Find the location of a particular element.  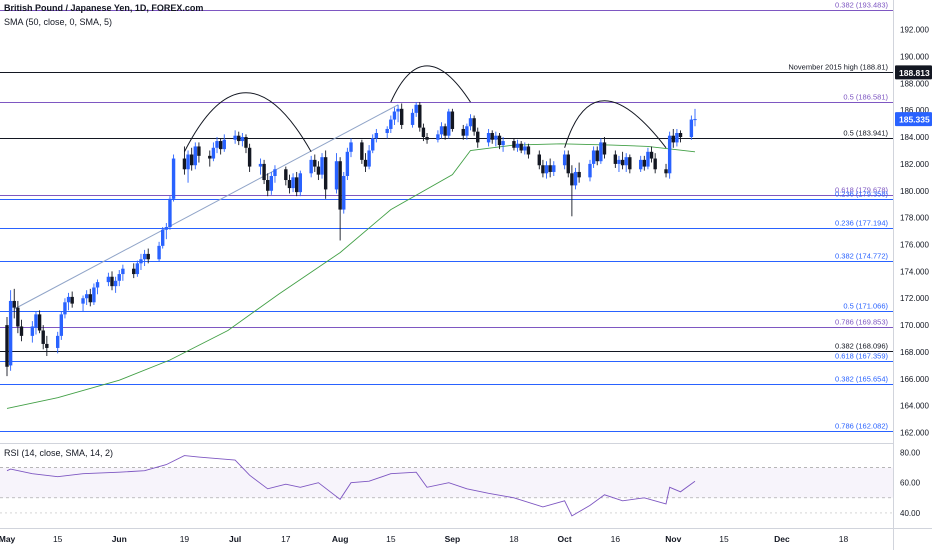

price-tick-label: 180.000 is located at coordinates (914, 191).